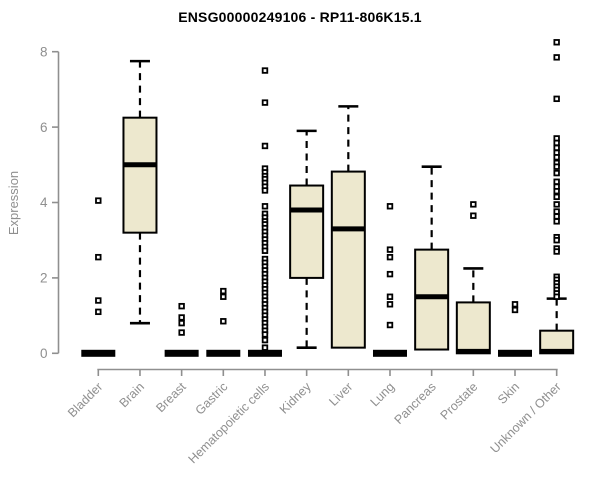 The width and height of the screenshot is (600, 500). What do you see at coordinates (229, 423) in the screenshot?
I see `x-category-label: Hematopoietic cells` at bounding box center [229, 423].